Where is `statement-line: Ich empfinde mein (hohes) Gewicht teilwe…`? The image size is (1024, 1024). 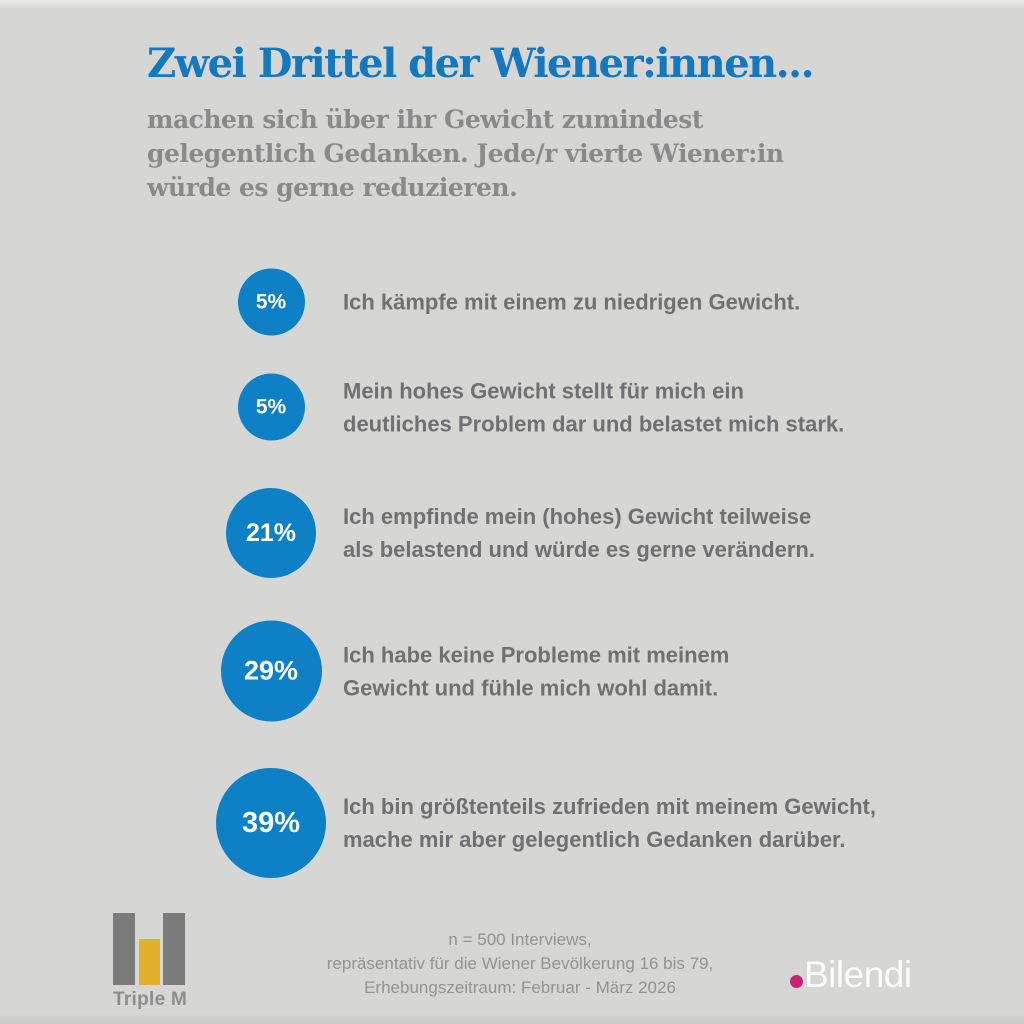
statement-line: Ich empfinde mein (hohes) Gewicht teilwe… is located at coordinates (577, 516).